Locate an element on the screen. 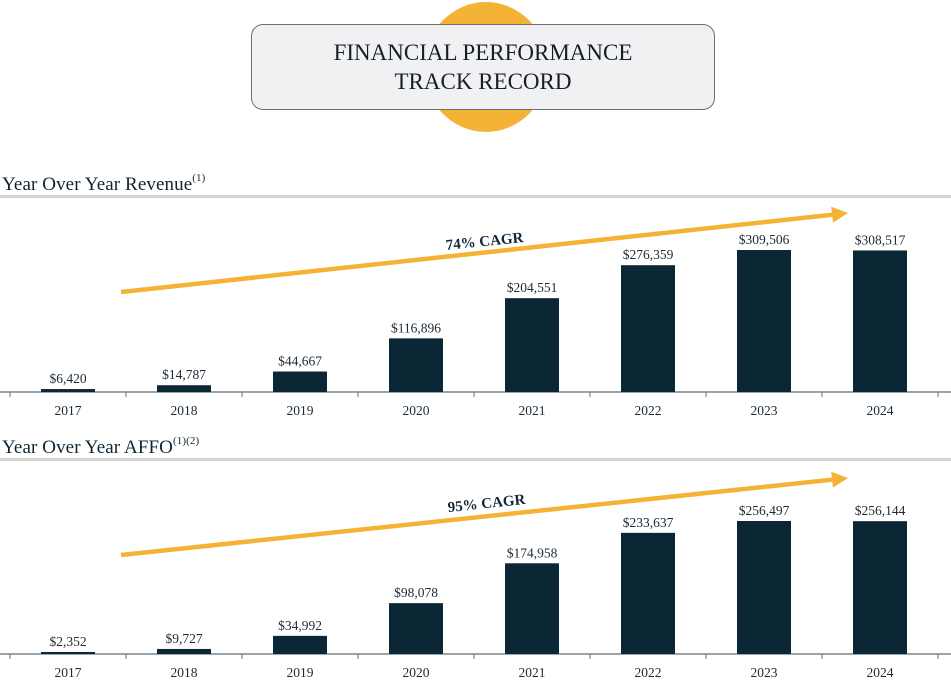  bar-value-label: $44,667 is located at coordinates (300, 361).